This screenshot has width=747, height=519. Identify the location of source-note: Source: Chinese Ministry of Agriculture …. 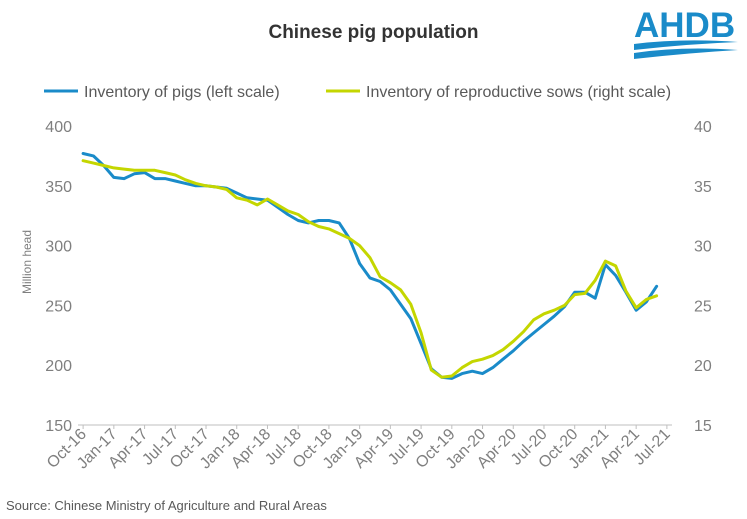
(166, 505).